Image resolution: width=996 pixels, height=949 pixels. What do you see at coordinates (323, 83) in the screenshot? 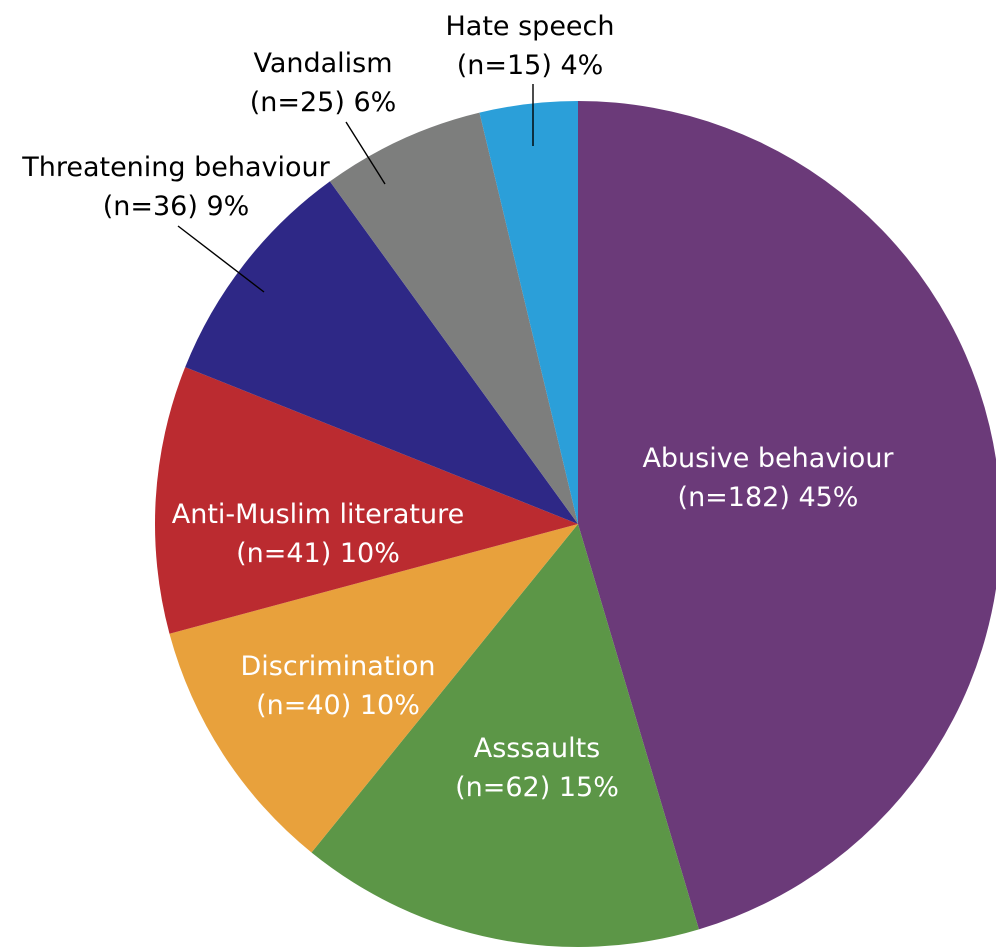
I see `data-label-vandalism: Vandalism (n=25) 6%` at bounding box center [323, 83].